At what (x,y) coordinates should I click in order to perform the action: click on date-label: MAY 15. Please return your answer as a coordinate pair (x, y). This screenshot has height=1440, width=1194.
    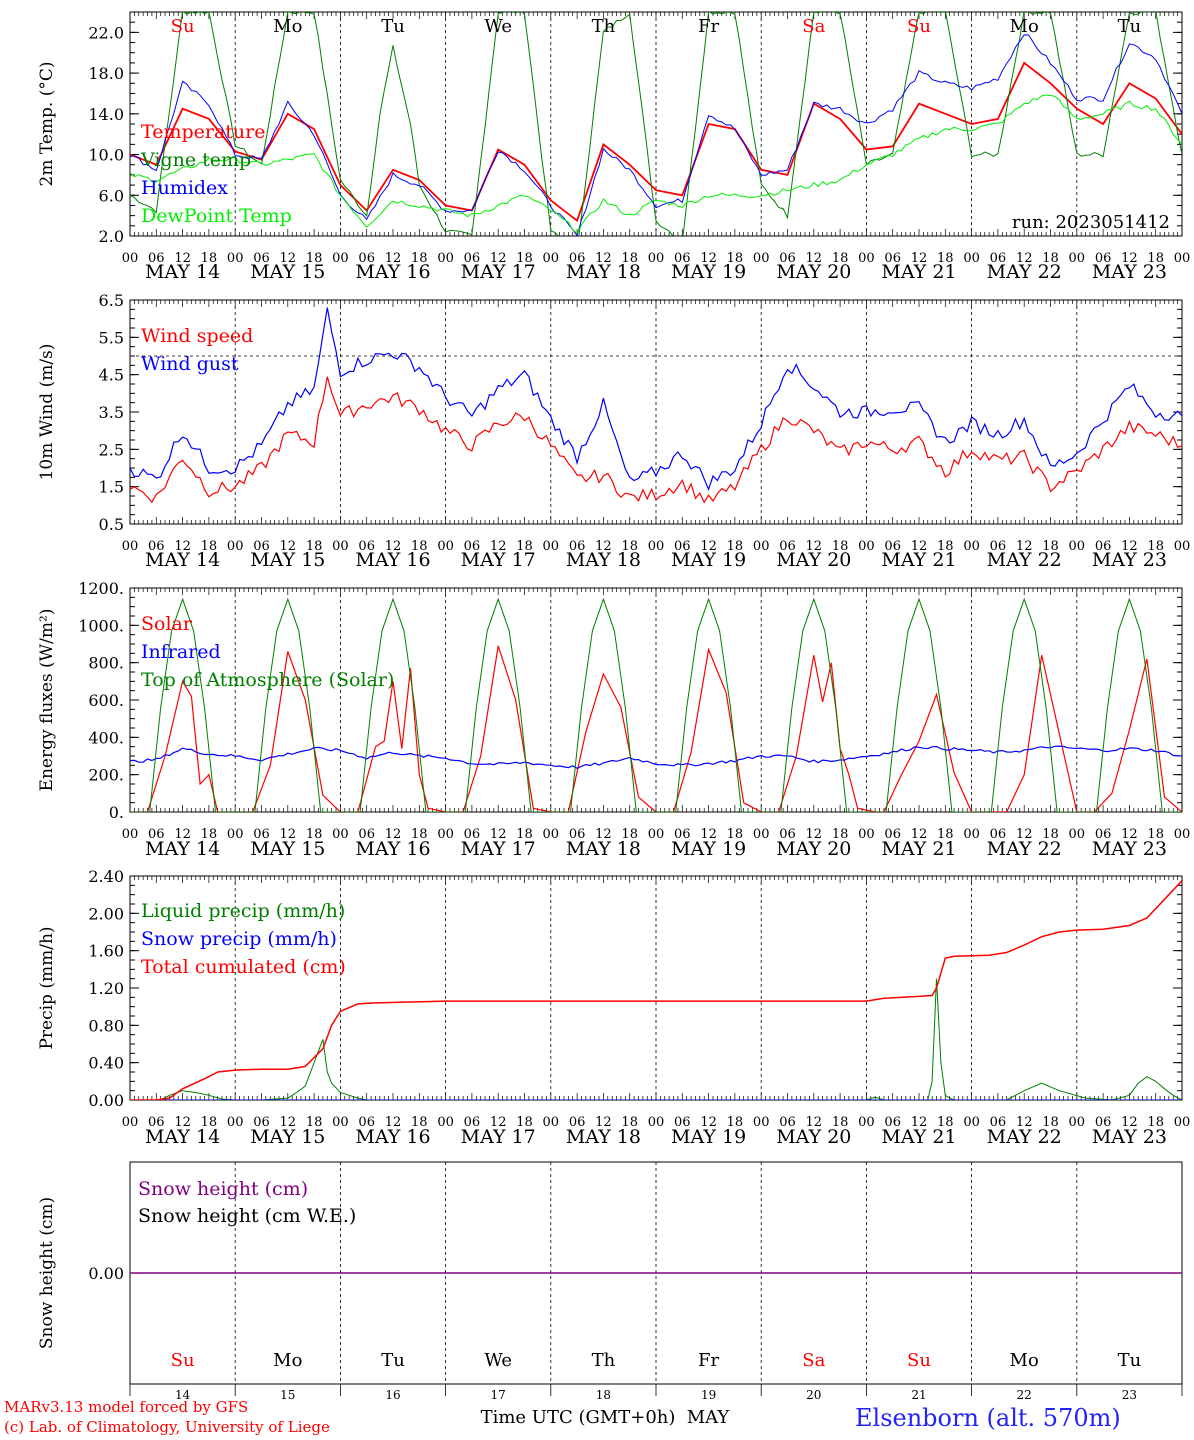
    Looking at the image, I should click on (287, 849).